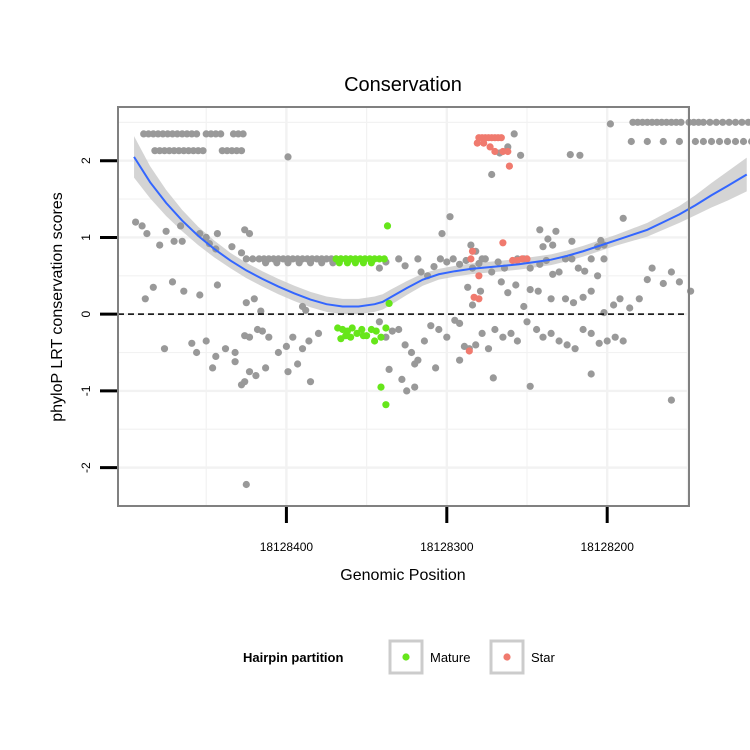 The width and height of the screenshot is (750, 750). Describe the element at coordinates (543, 657) in the screenshot. I see `legend-label-star: Star` at that location.